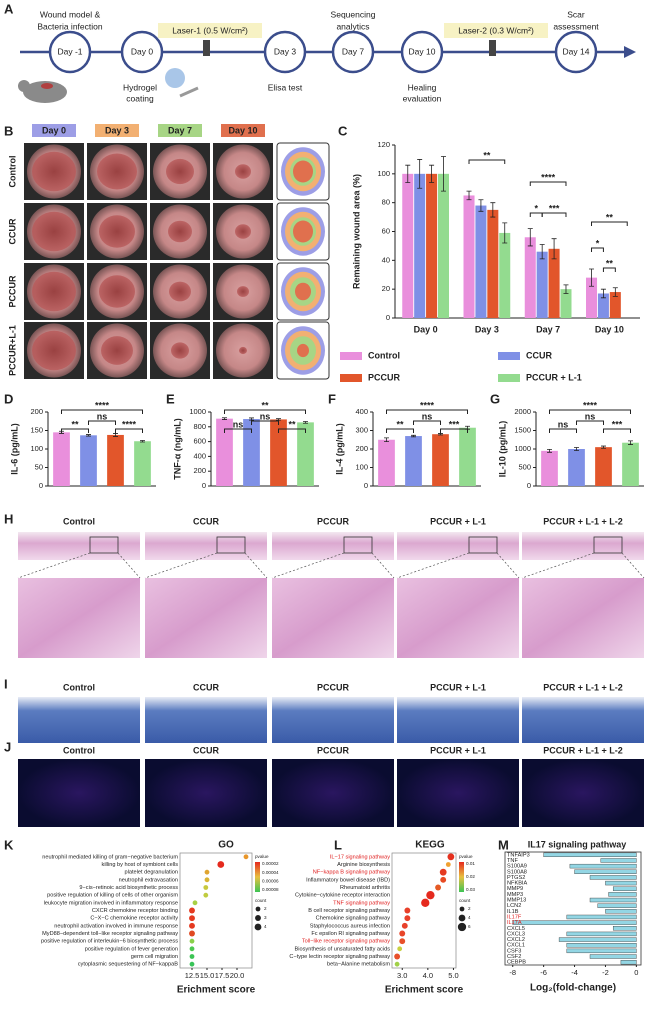  I want to click on day-label: Day 10, so click(422, 51).